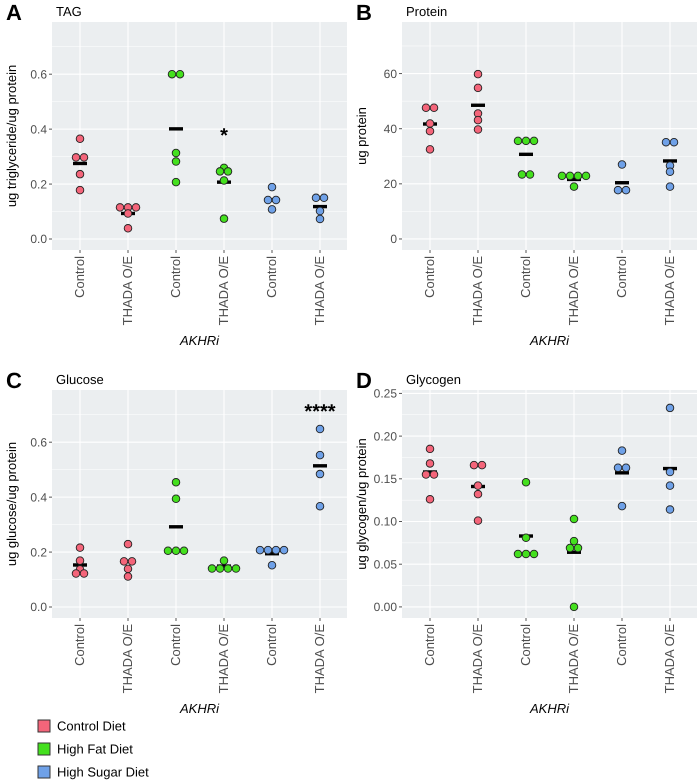 The image size is (700, 781). What do you see at coordinates (361, 136) in the screenshot?
I see `y-axis-title: ug protein` at bounding box center [361, 136].